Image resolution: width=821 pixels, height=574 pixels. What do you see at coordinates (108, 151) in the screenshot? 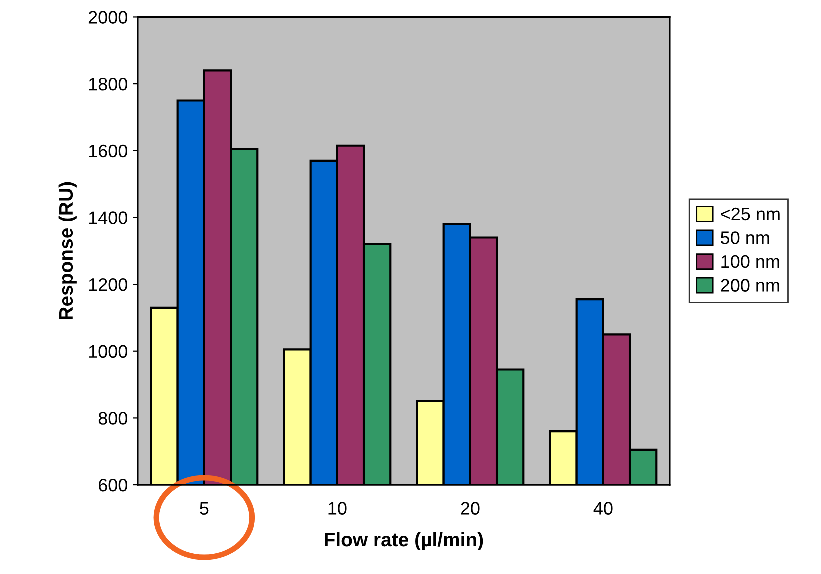
I see `y-tick-label: 1600` at bounding box center [108, 151].